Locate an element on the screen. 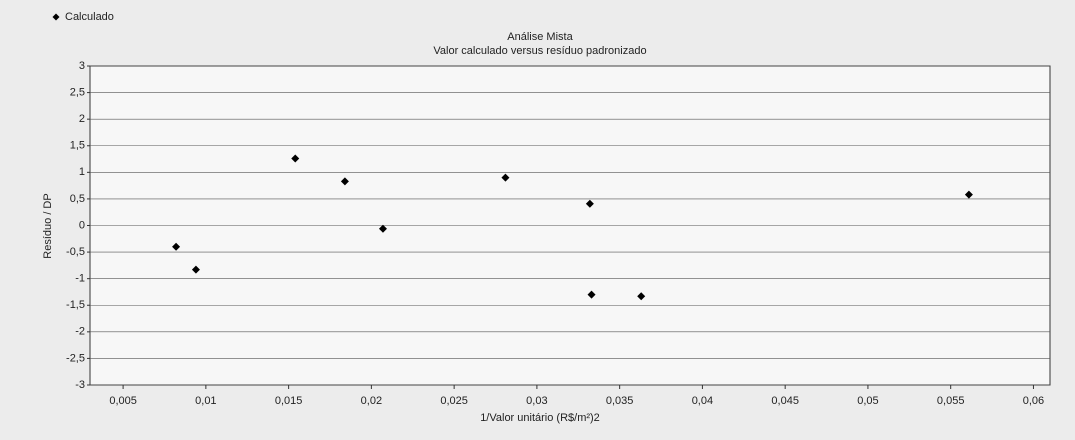 Image resolution: width=1075 pixels, height=440 pixels. y-tick-label: 3 is located at coordinates (82, 66).